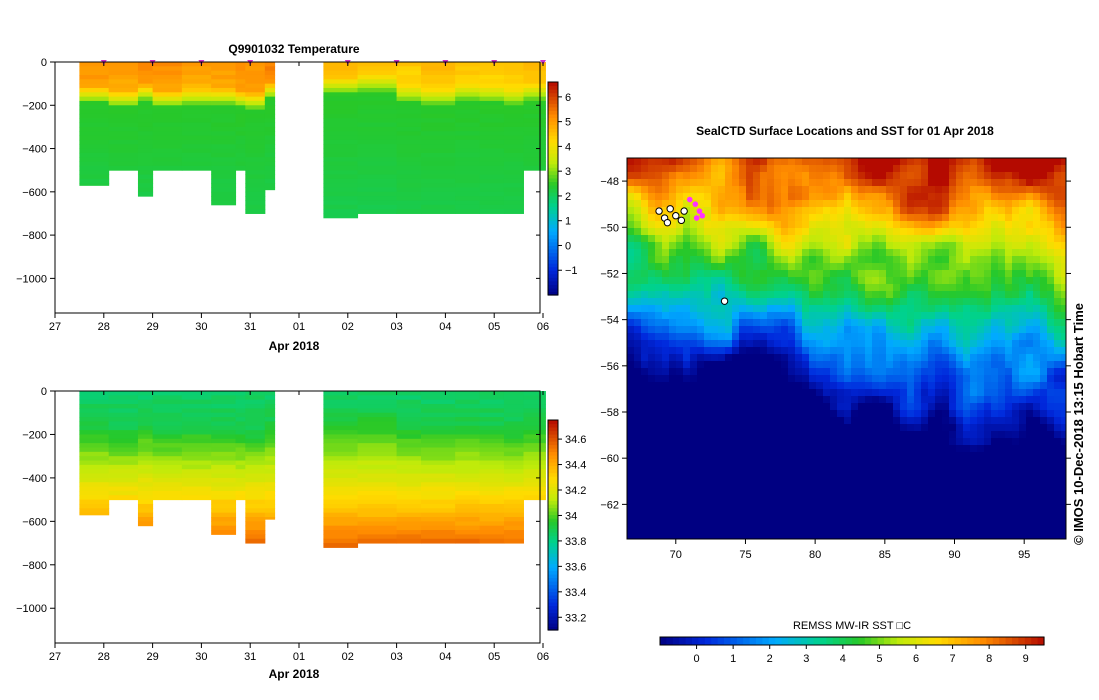  Describe the element at coordinates (745, 555) in the screenshot. I see `map-x-tick-label: 75` at that location.